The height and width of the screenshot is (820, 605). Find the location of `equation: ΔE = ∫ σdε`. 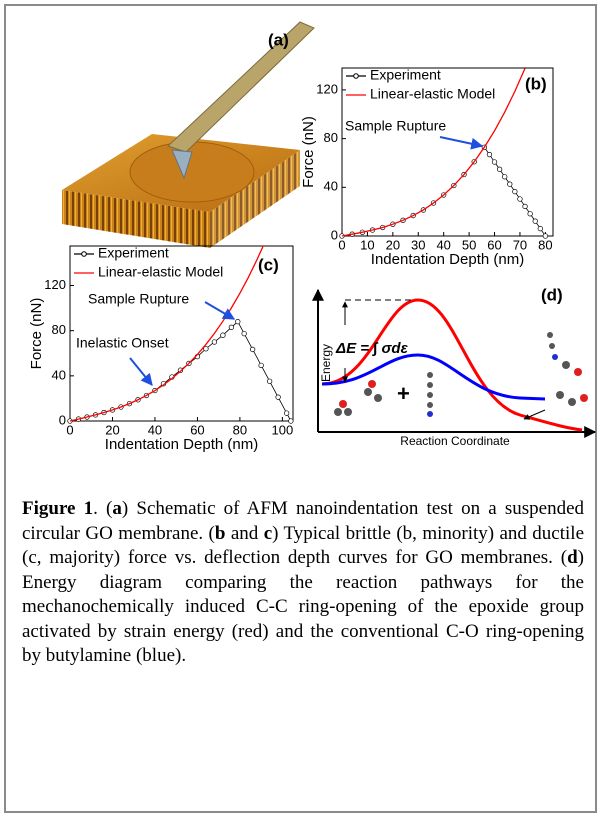

equation: ΔE = ∫ σdε is located at coordinates (372, 348).